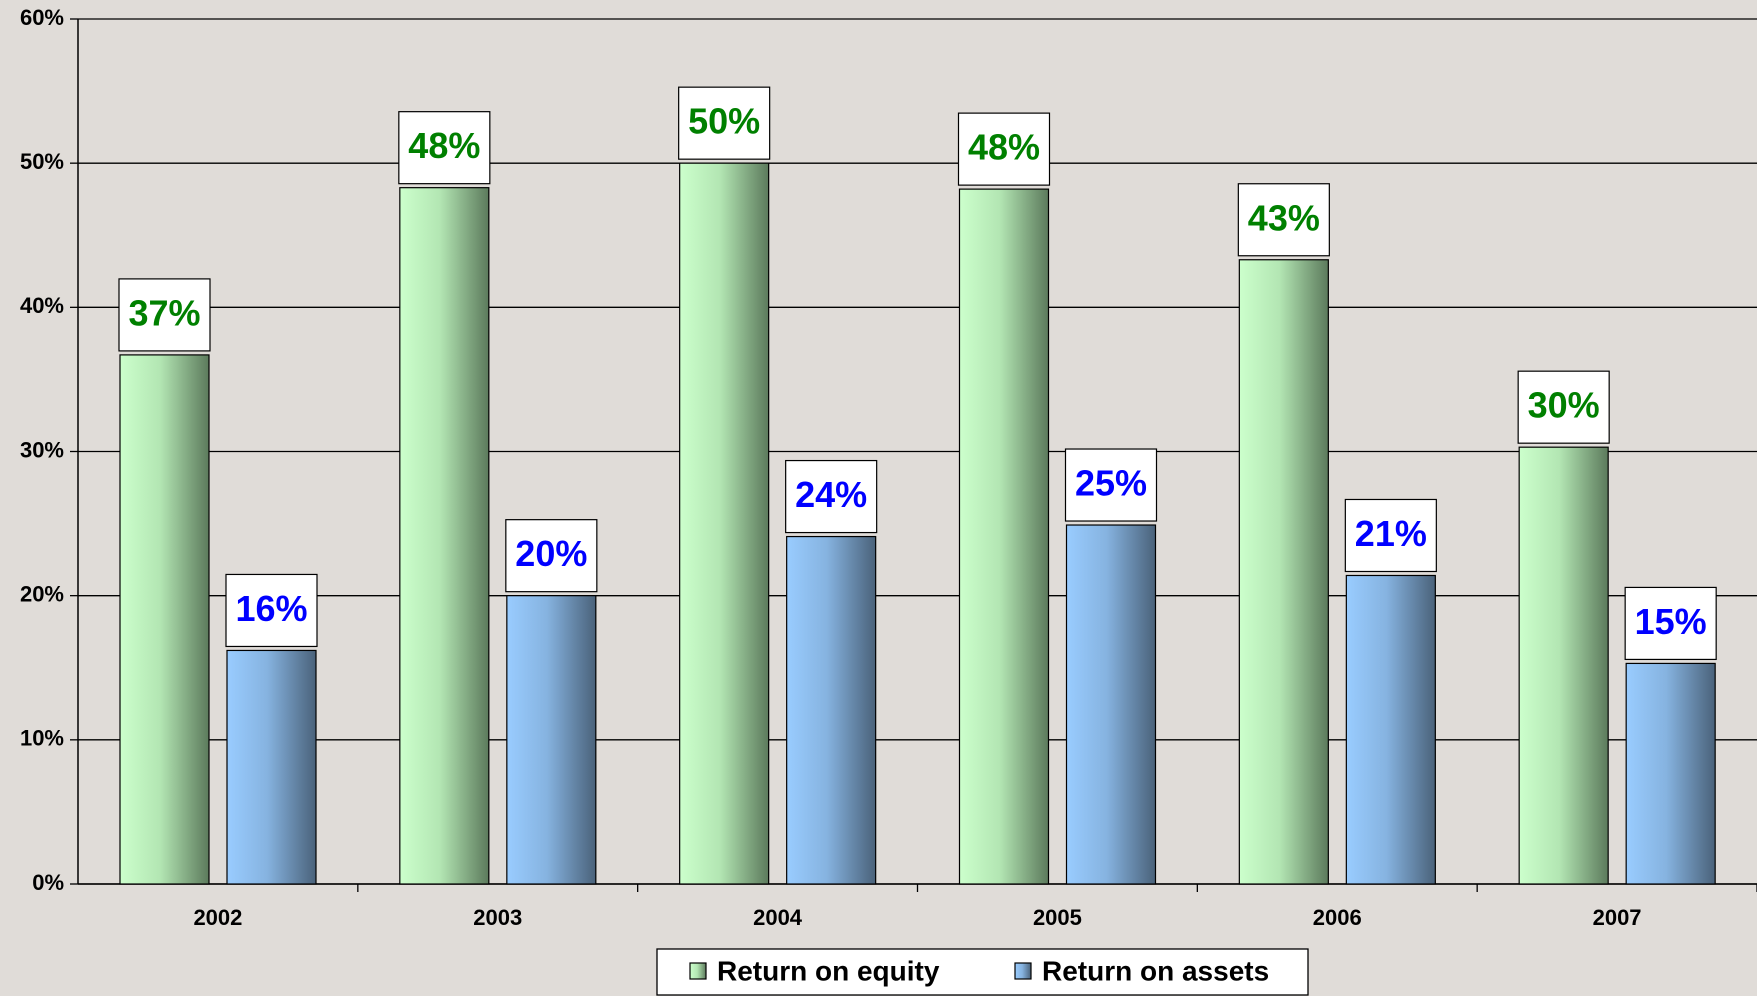 This screenshot has height=996, width=1757. Describe the element at coordinates (42, 738) in the screenshot. I see `y-tick-label: 10%` at that location.